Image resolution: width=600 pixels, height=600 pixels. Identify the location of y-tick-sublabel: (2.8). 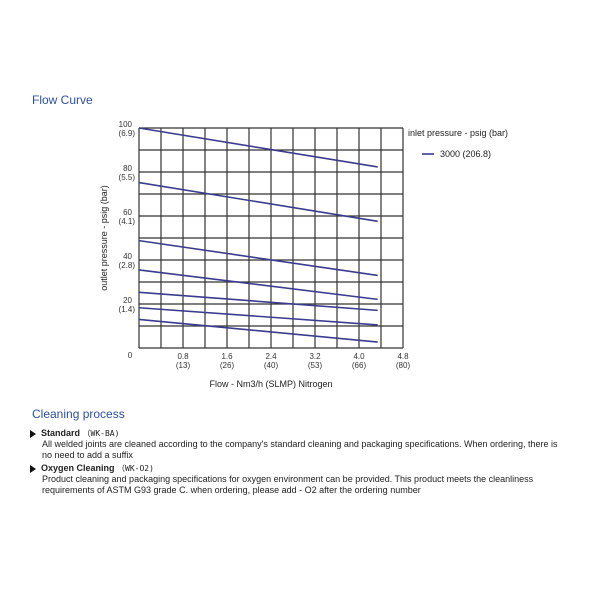
(127, 265).